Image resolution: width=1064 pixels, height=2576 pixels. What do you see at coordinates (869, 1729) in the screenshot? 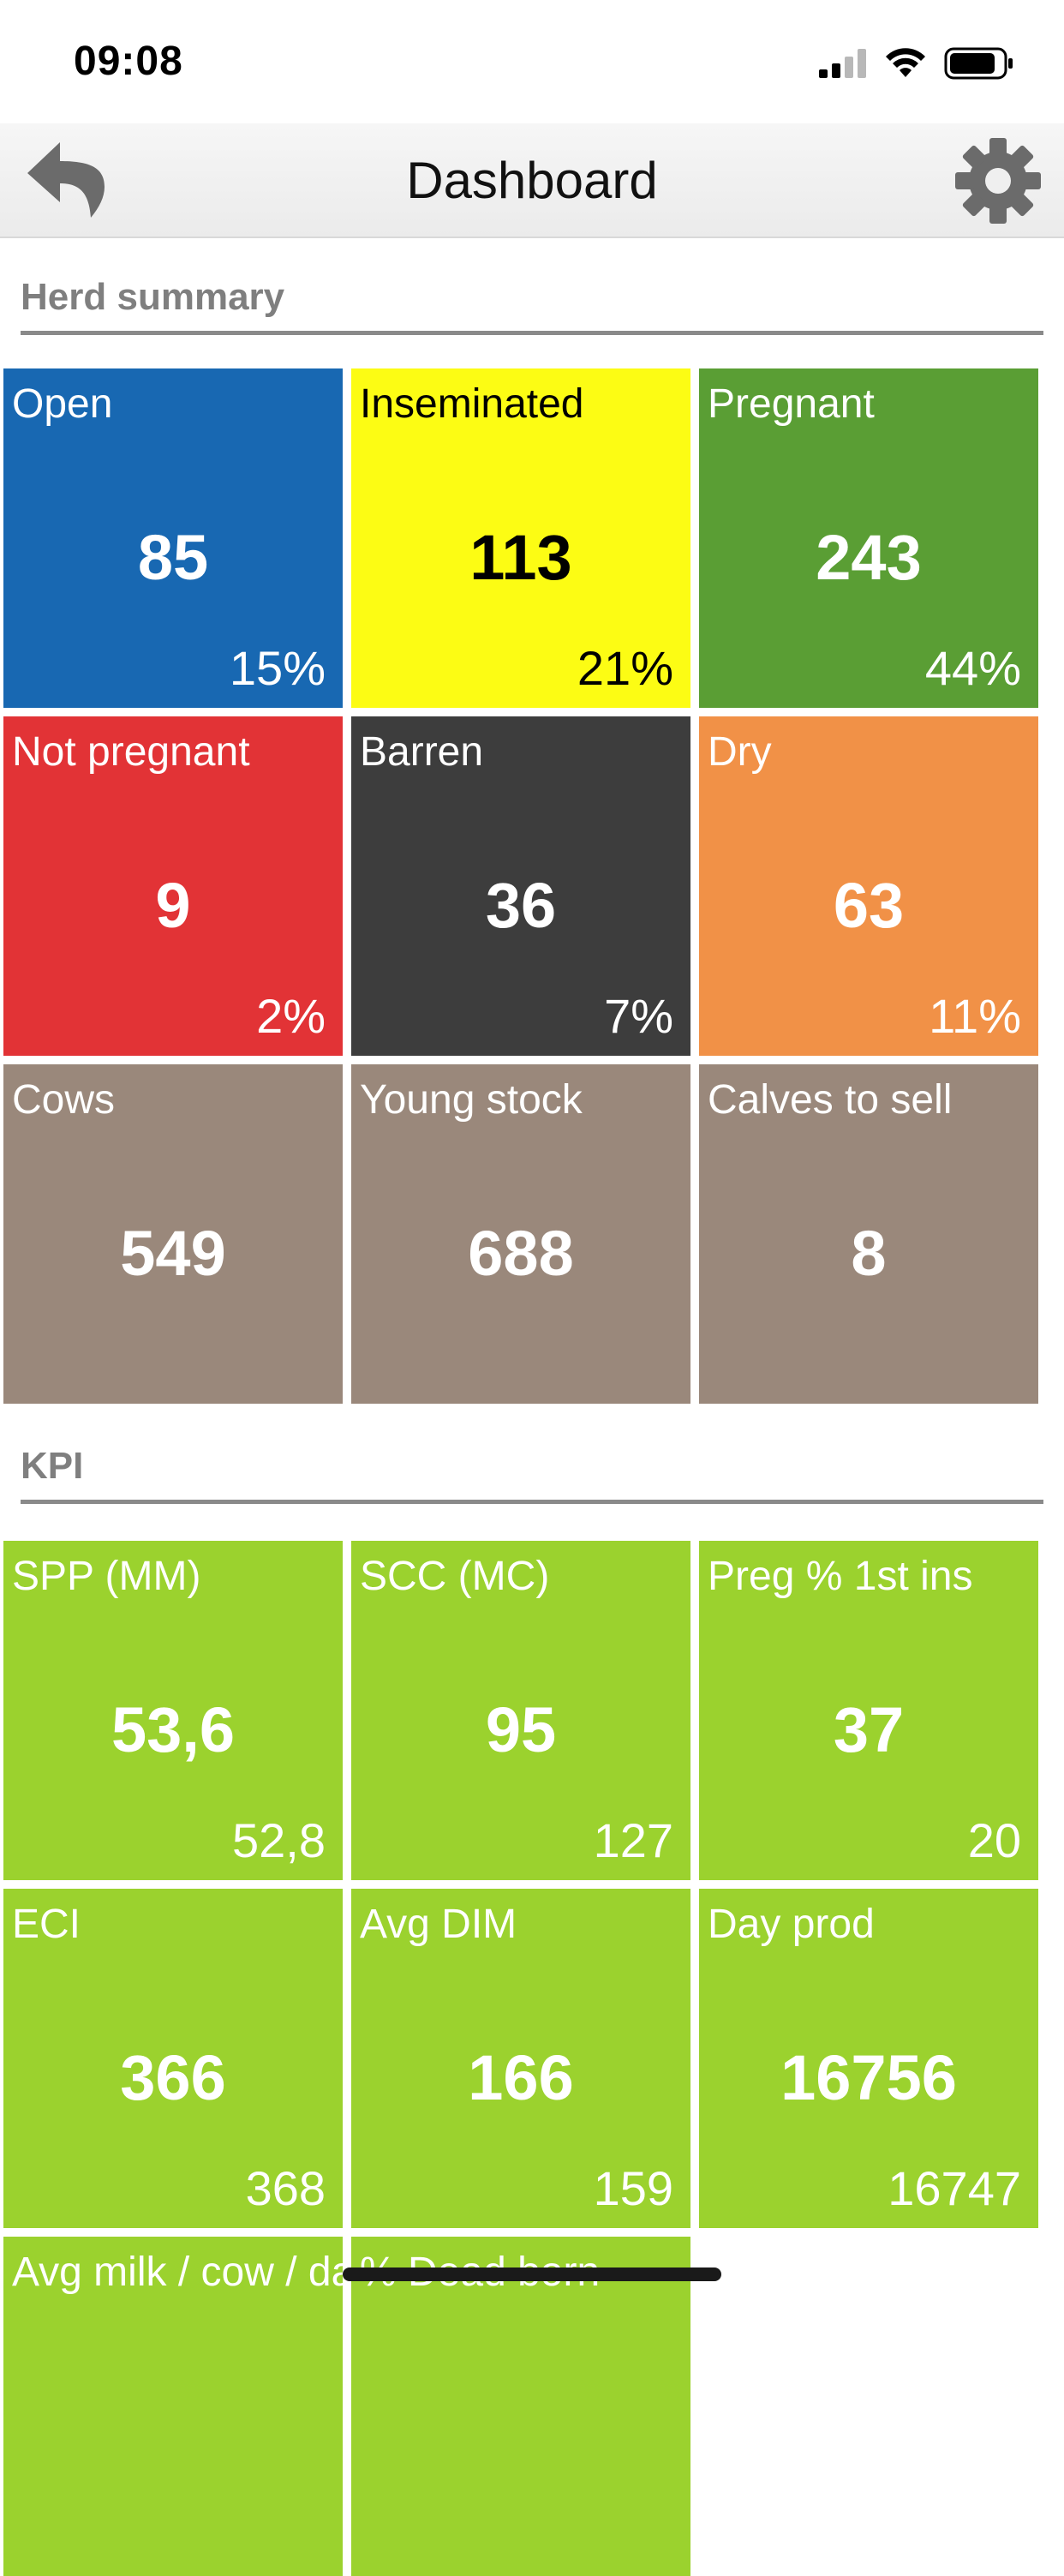
I see `tile-value: 37` at bounding box center [869, 1729].